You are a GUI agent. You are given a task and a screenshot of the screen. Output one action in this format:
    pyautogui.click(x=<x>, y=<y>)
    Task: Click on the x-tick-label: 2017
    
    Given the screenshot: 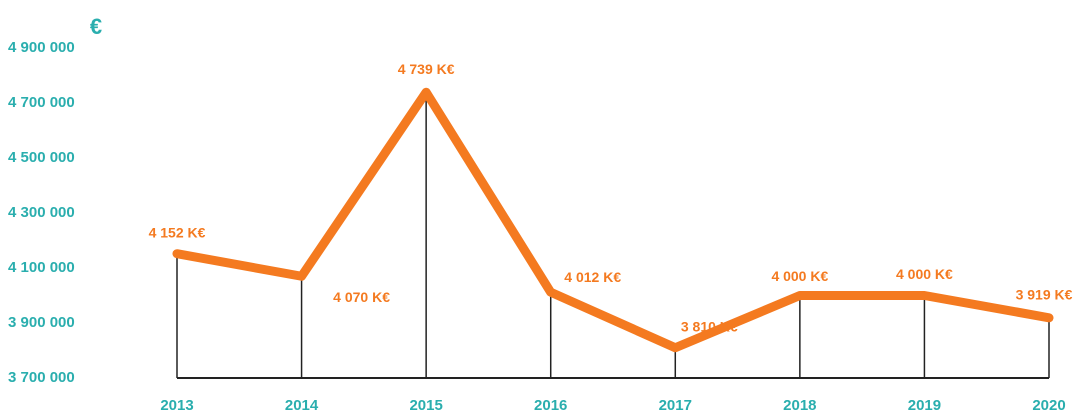 What is the action you would take?
    pyautogui.click(x=675, y=405)
    